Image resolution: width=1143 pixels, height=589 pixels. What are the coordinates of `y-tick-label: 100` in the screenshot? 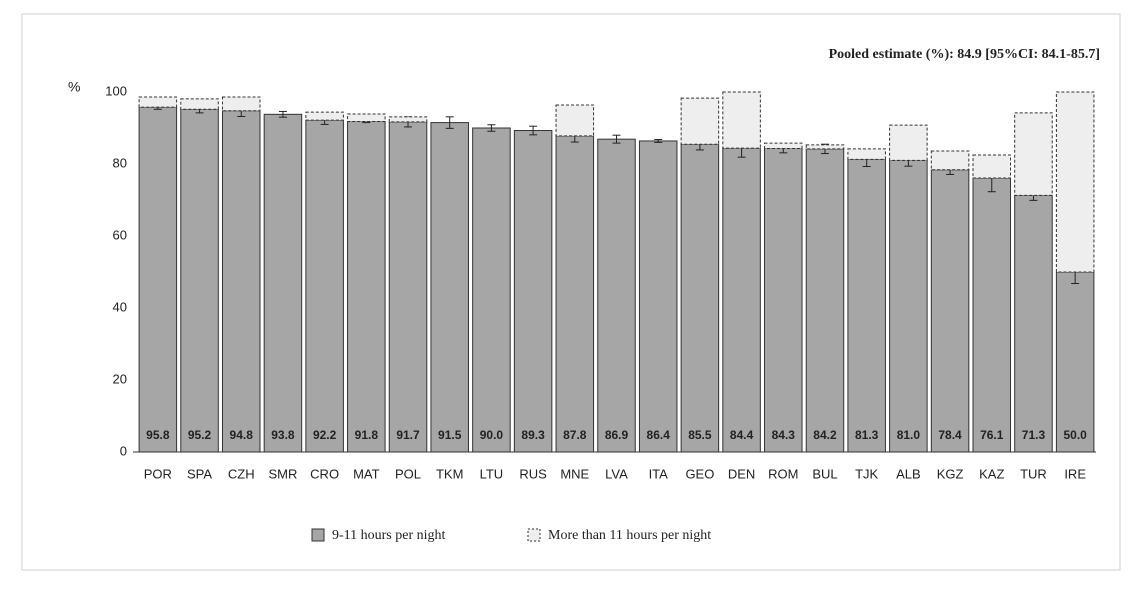 It's located at (116, 90).